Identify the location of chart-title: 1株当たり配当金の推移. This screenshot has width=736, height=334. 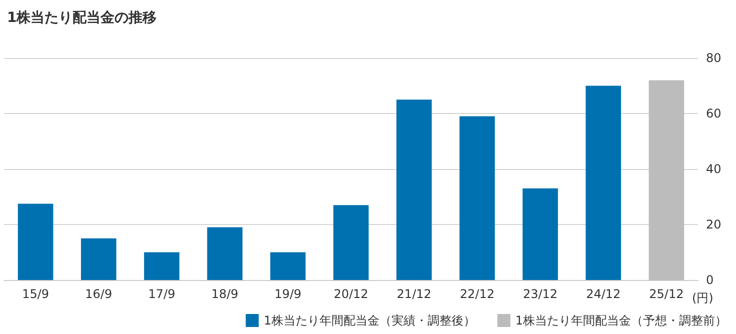
(82, 18).